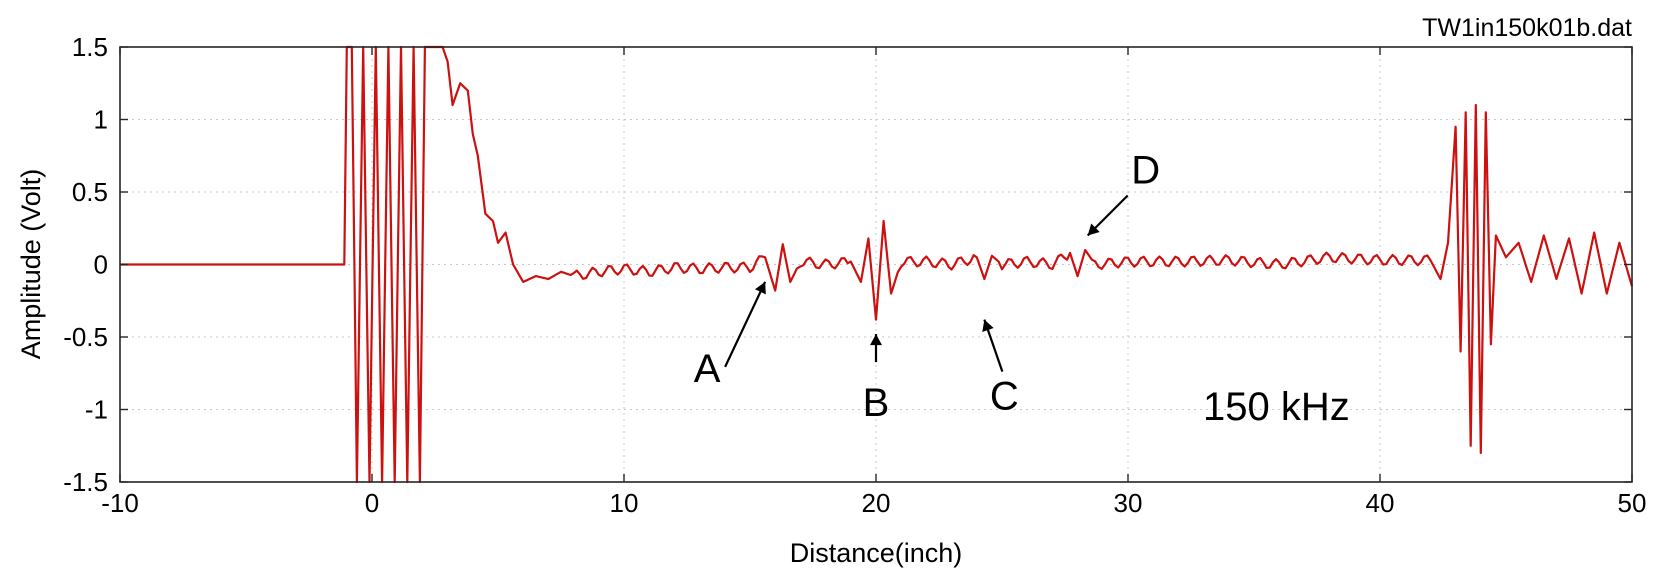 The width and height of the screenshot is (1663, 574). I want to click on annotation-label-c: C, so click(1004, 397).